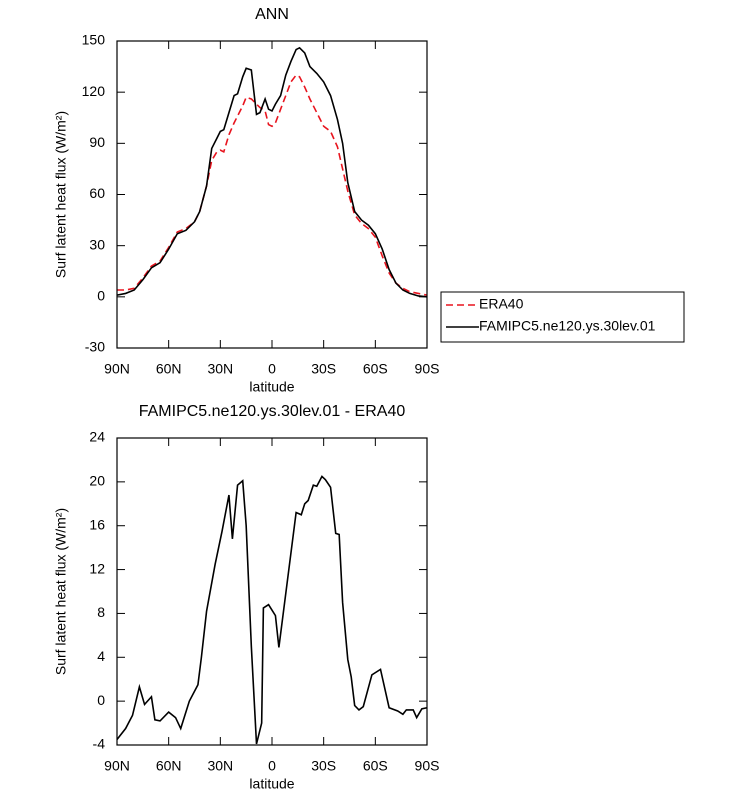 This screenshot has height=803, width=733. What do you see at coordinates (562, 317) in the screenshot?
I see `legend-box` at bounding box center [562, 317].